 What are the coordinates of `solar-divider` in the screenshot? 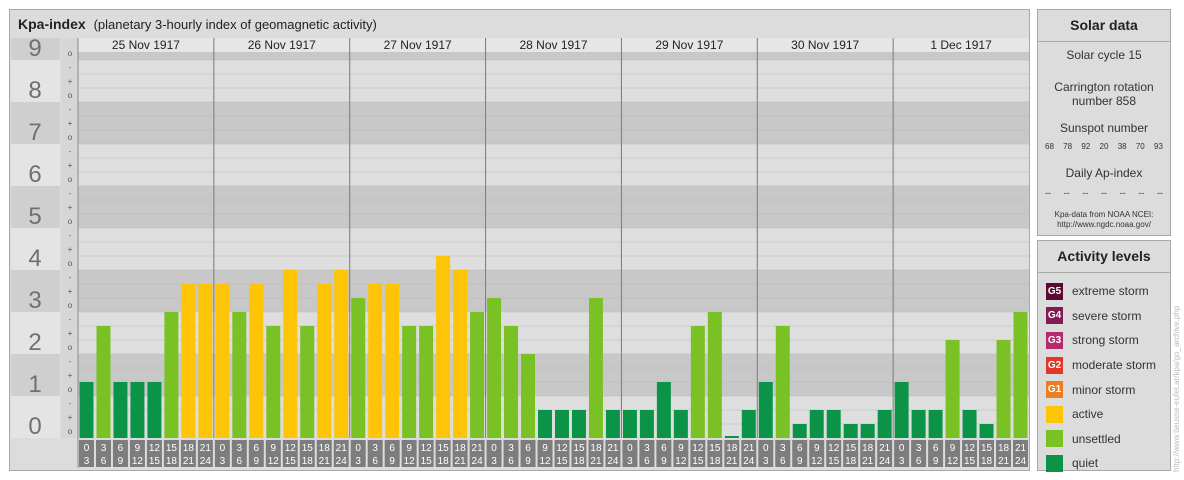 It's located at (1104, 41).